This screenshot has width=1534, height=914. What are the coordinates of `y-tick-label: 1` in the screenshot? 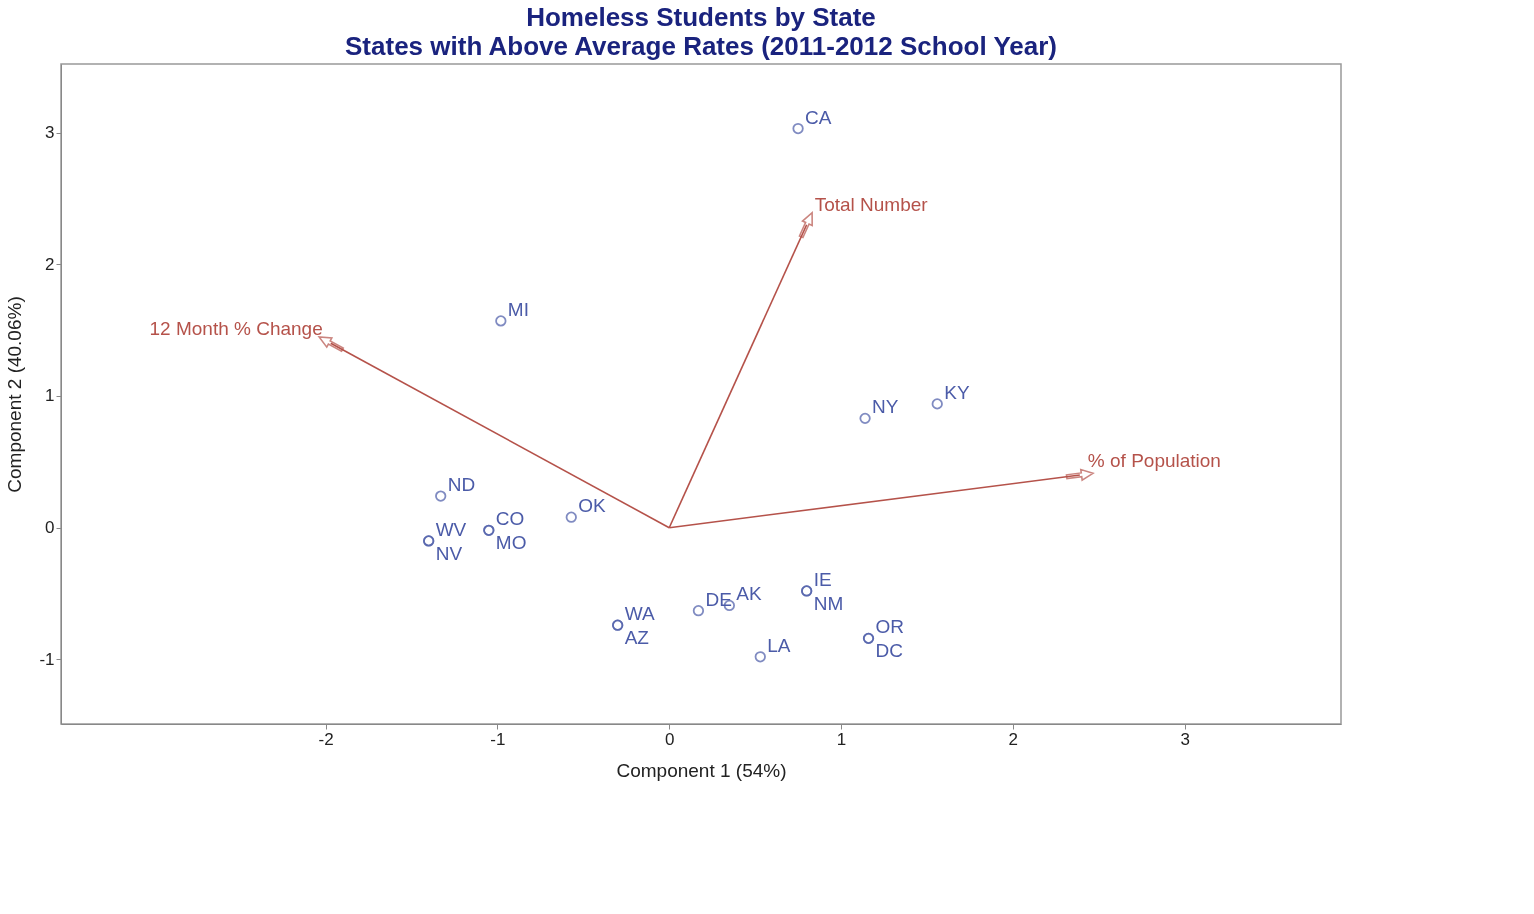 It's located at (50, 396).